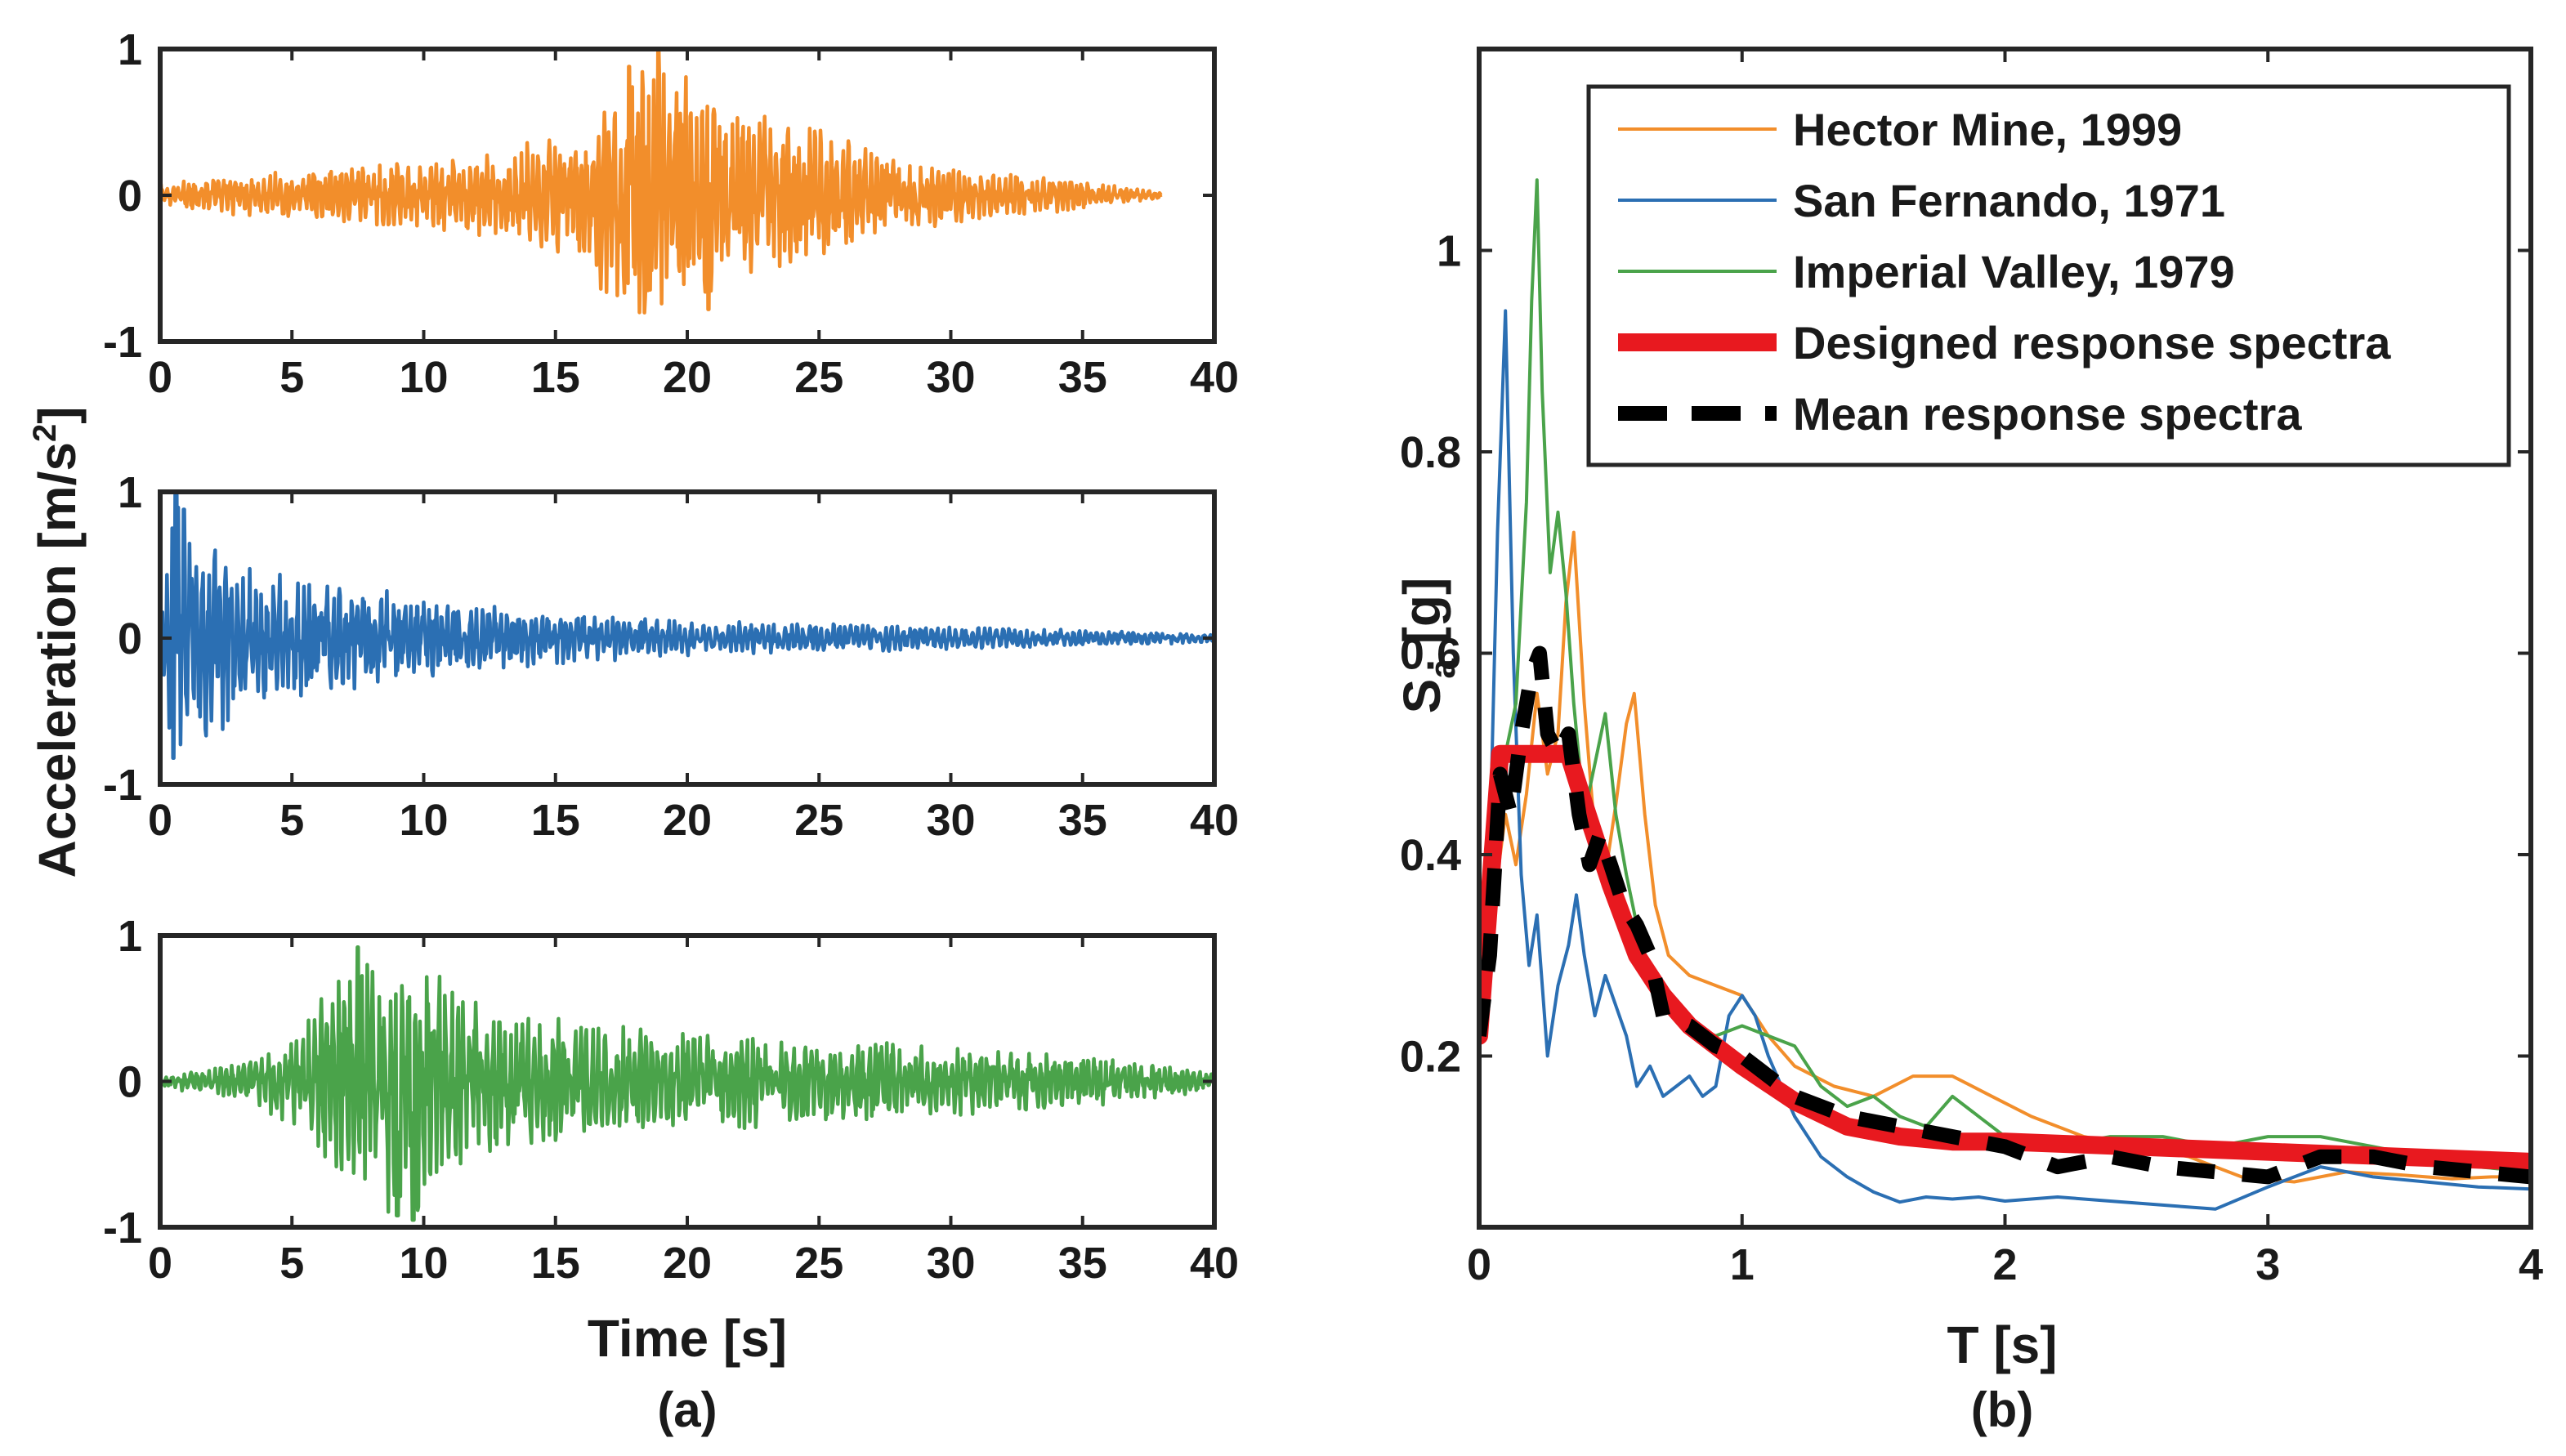  I want to click on x-tick-label: 2, so click(2005, 1264).